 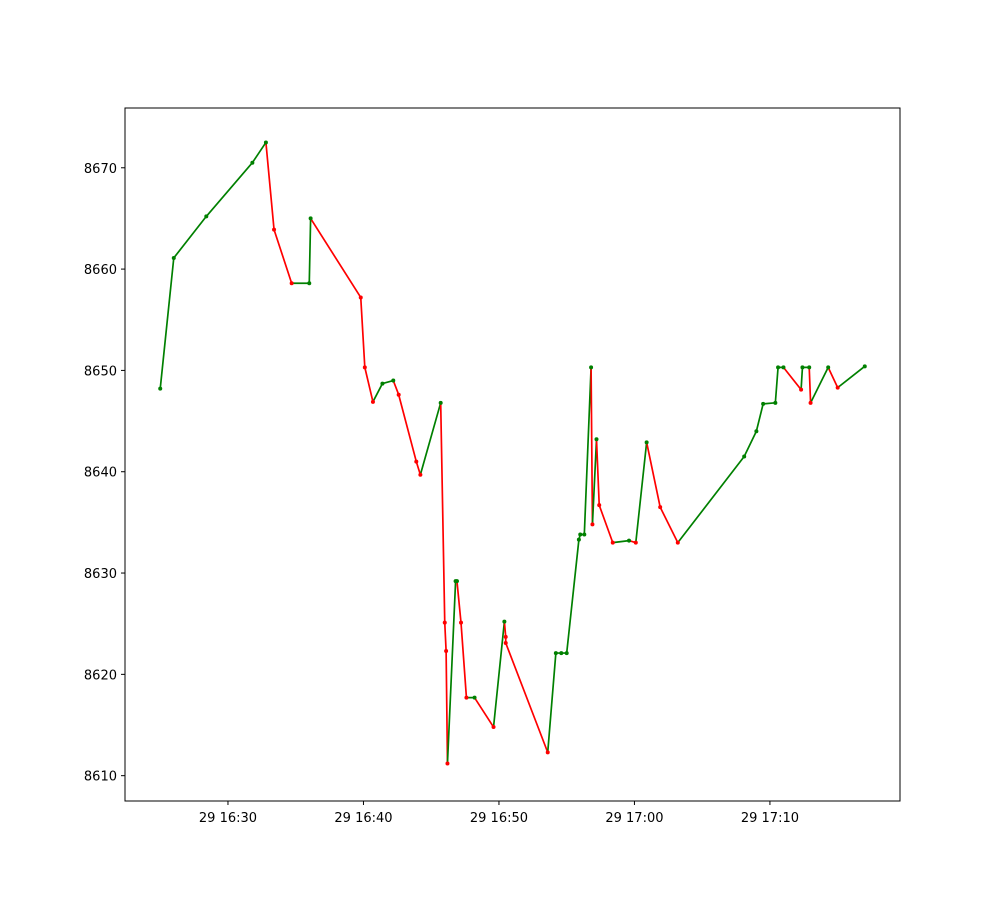 I want to click on x-tick-label: 29 16:50, so click(x=499, y=818).